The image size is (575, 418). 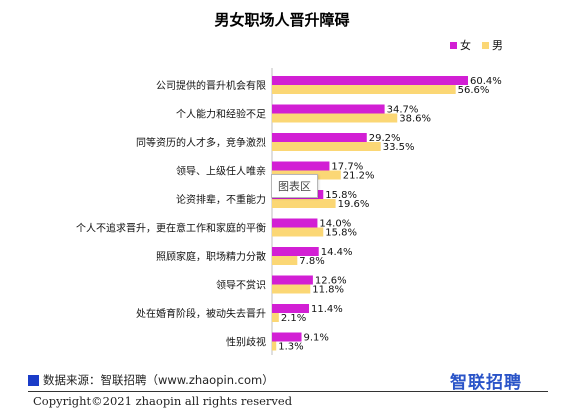 What do you see at coordinates (316, 338) in the screenshot?
I see `data-label: 9.1%` at bounding box center [316, 338].